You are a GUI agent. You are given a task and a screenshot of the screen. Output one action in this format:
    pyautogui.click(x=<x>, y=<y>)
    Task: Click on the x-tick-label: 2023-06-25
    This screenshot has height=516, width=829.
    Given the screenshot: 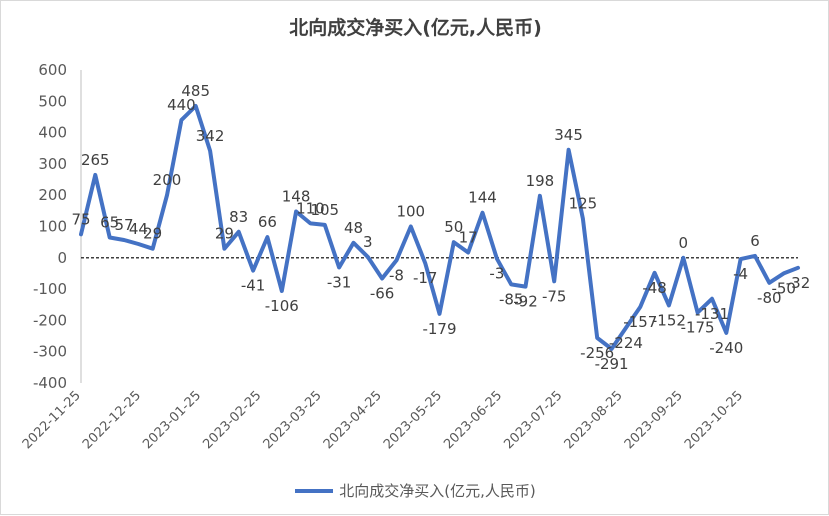 What is the action you would take?
    pyautogui.click(x=473, y=420)
    